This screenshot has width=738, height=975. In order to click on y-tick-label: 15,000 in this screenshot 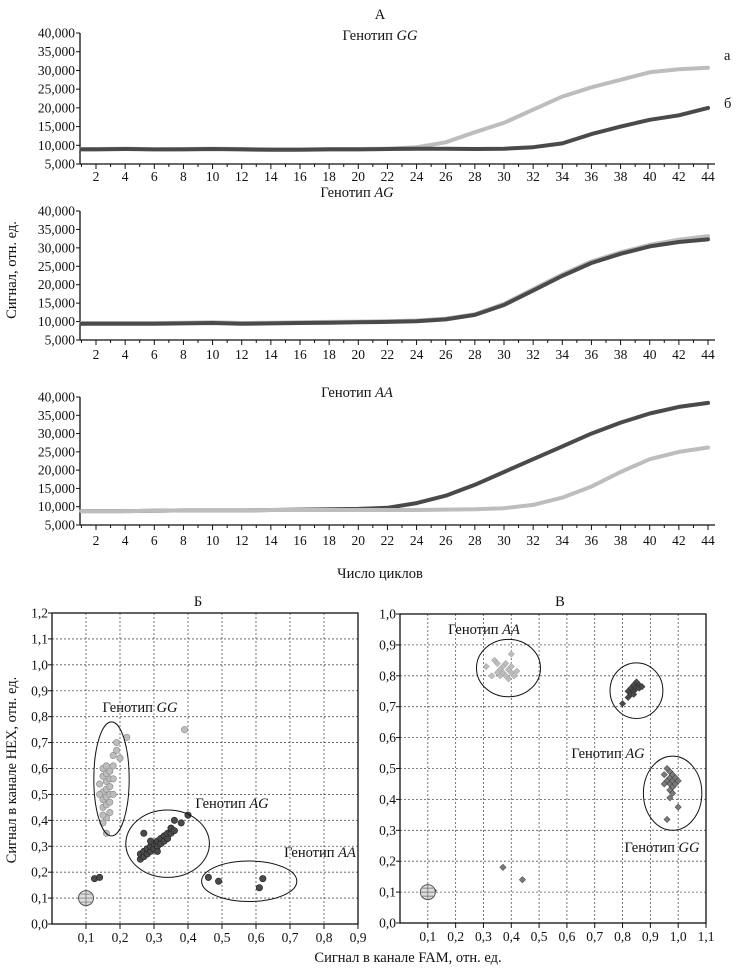, I will do `click(56, 303)`.